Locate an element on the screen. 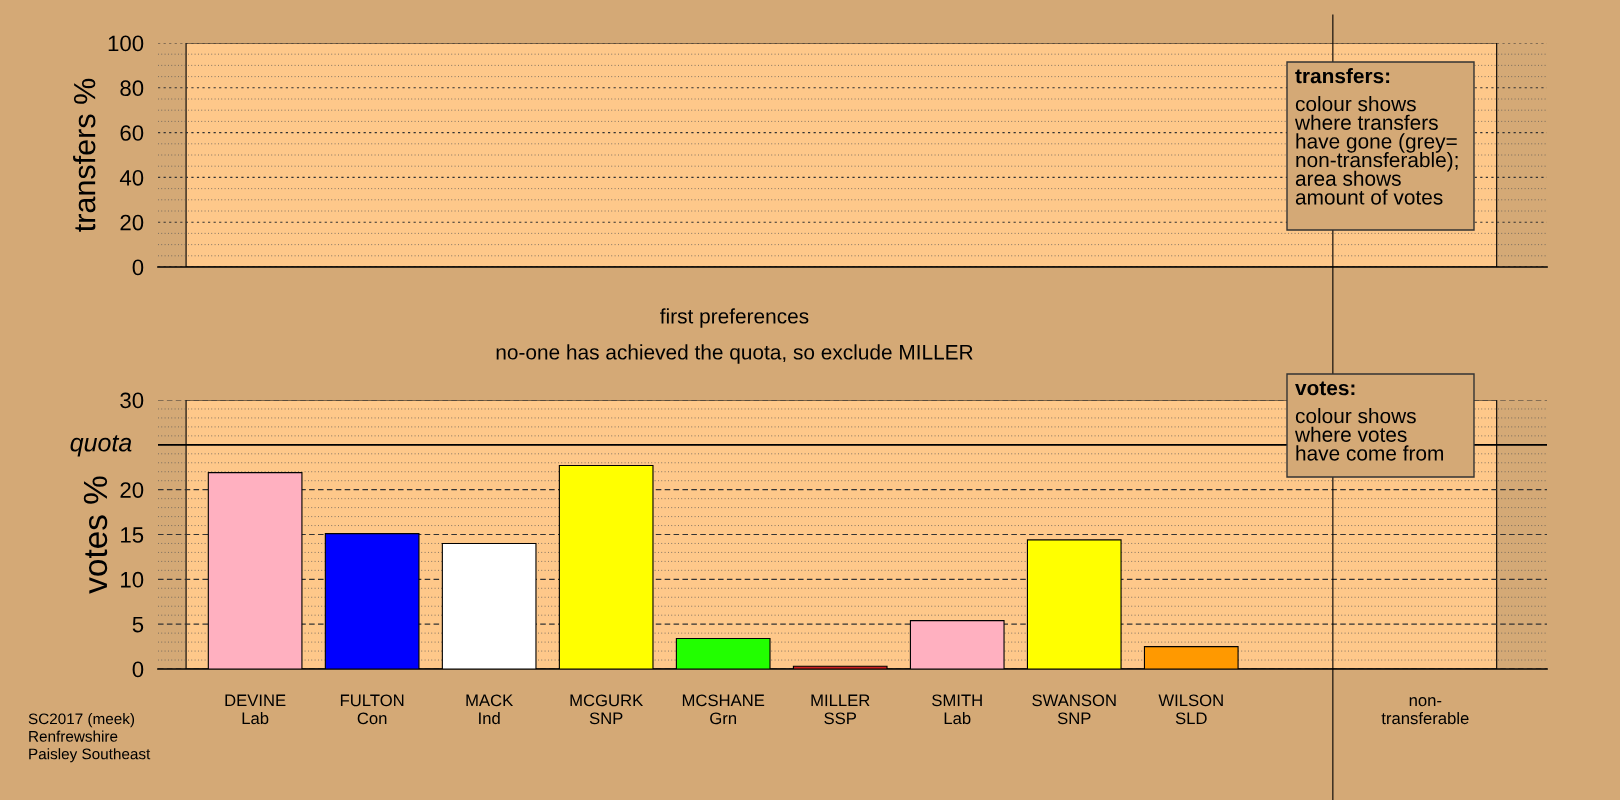 The image size is (1620, 800). y-tick-label: 15 is located at coordinates (132, 535).